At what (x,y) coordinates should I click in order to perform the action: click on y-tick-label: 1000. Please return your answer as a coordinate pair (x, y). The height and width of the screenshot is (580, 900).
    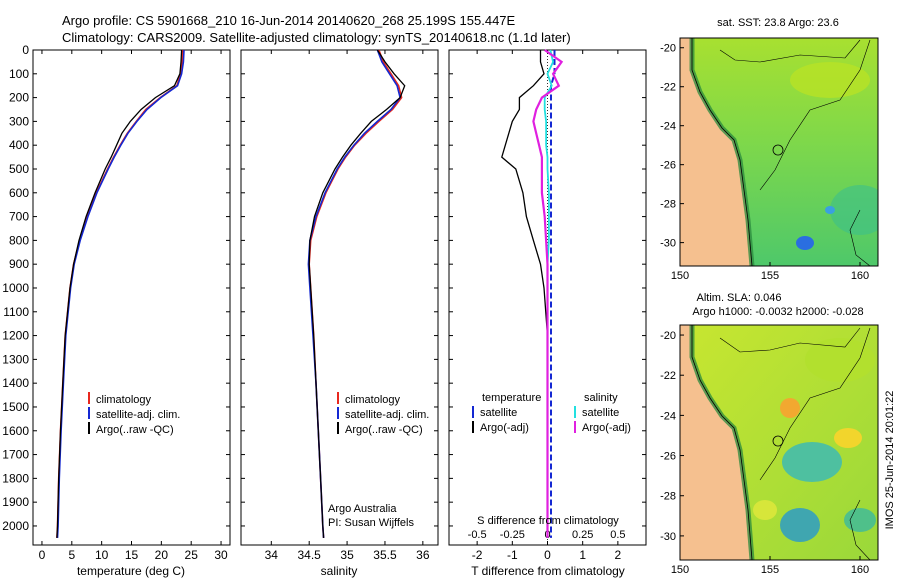
    Looking at the image, I should click on (15, 288).